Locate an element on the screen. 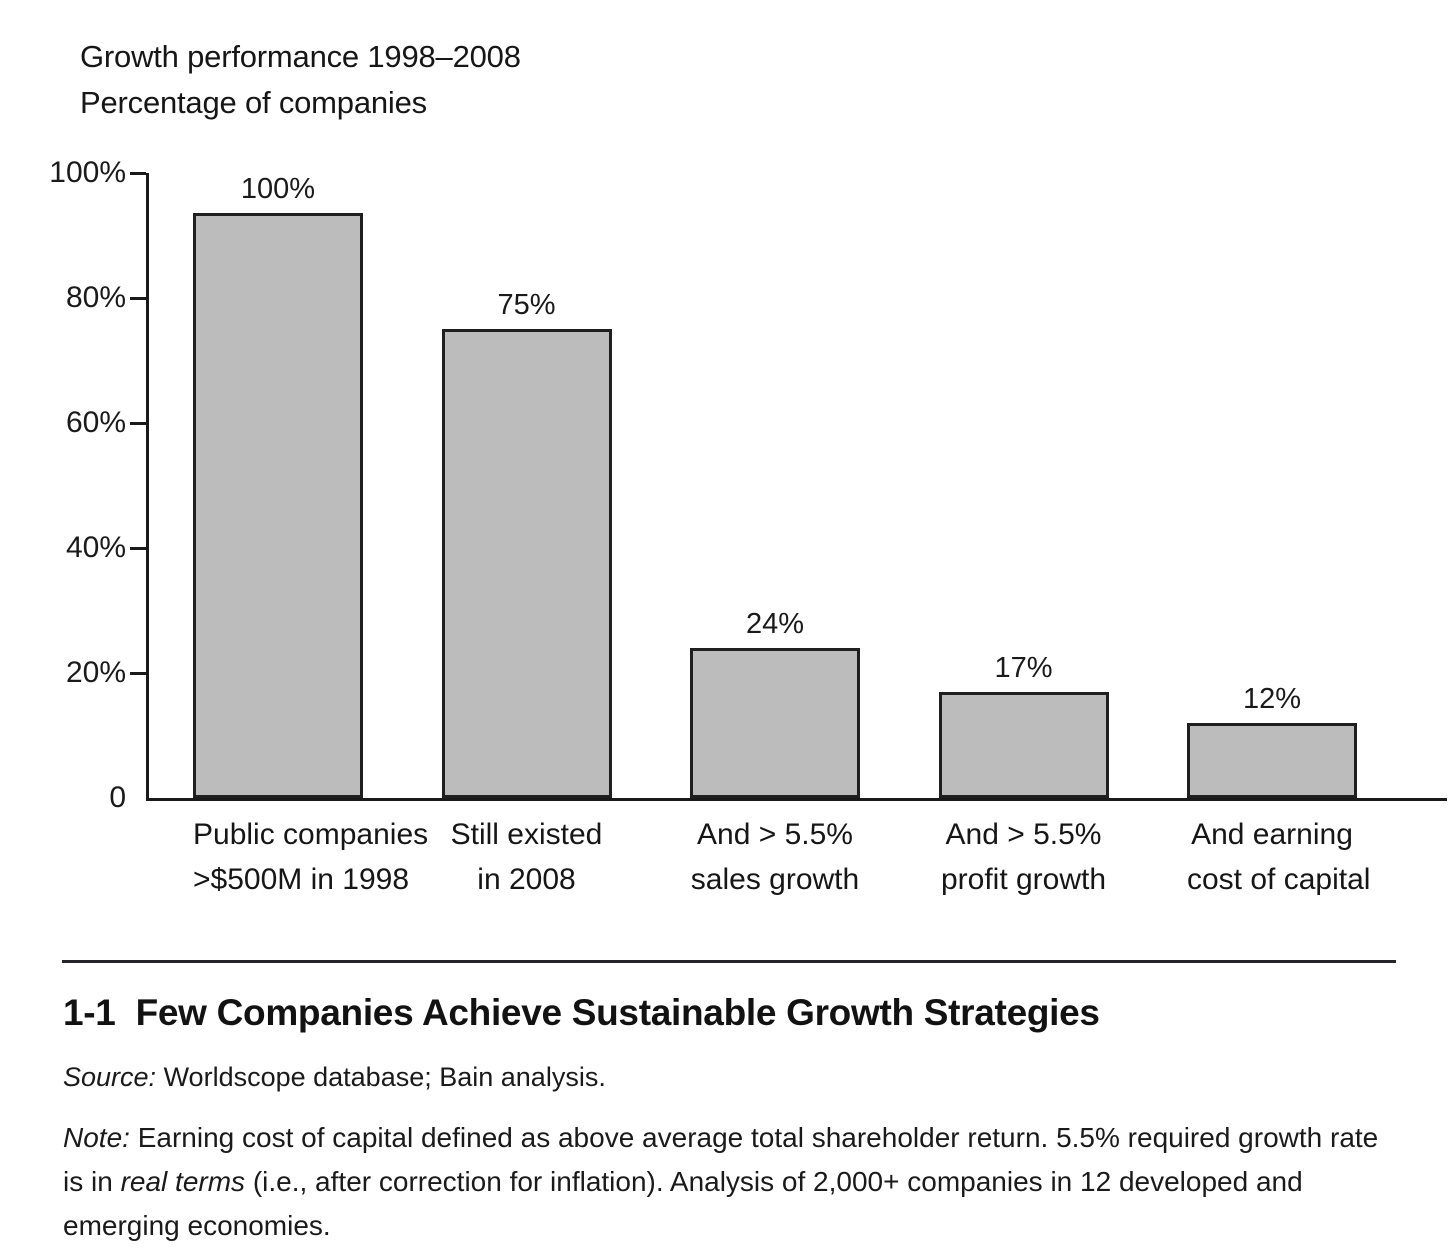  note-label: Note: is located at coordinates (96, 1137).